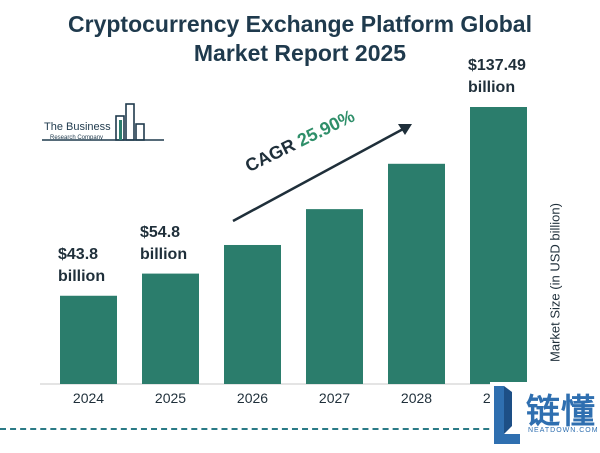 Image resolution: width=600 pixels, height=453 pixels. What do you see at coordinates (164, 243) in the screenshot?
I see `data-label-2025: $54.8 billion` at bounding box center [164, 243].